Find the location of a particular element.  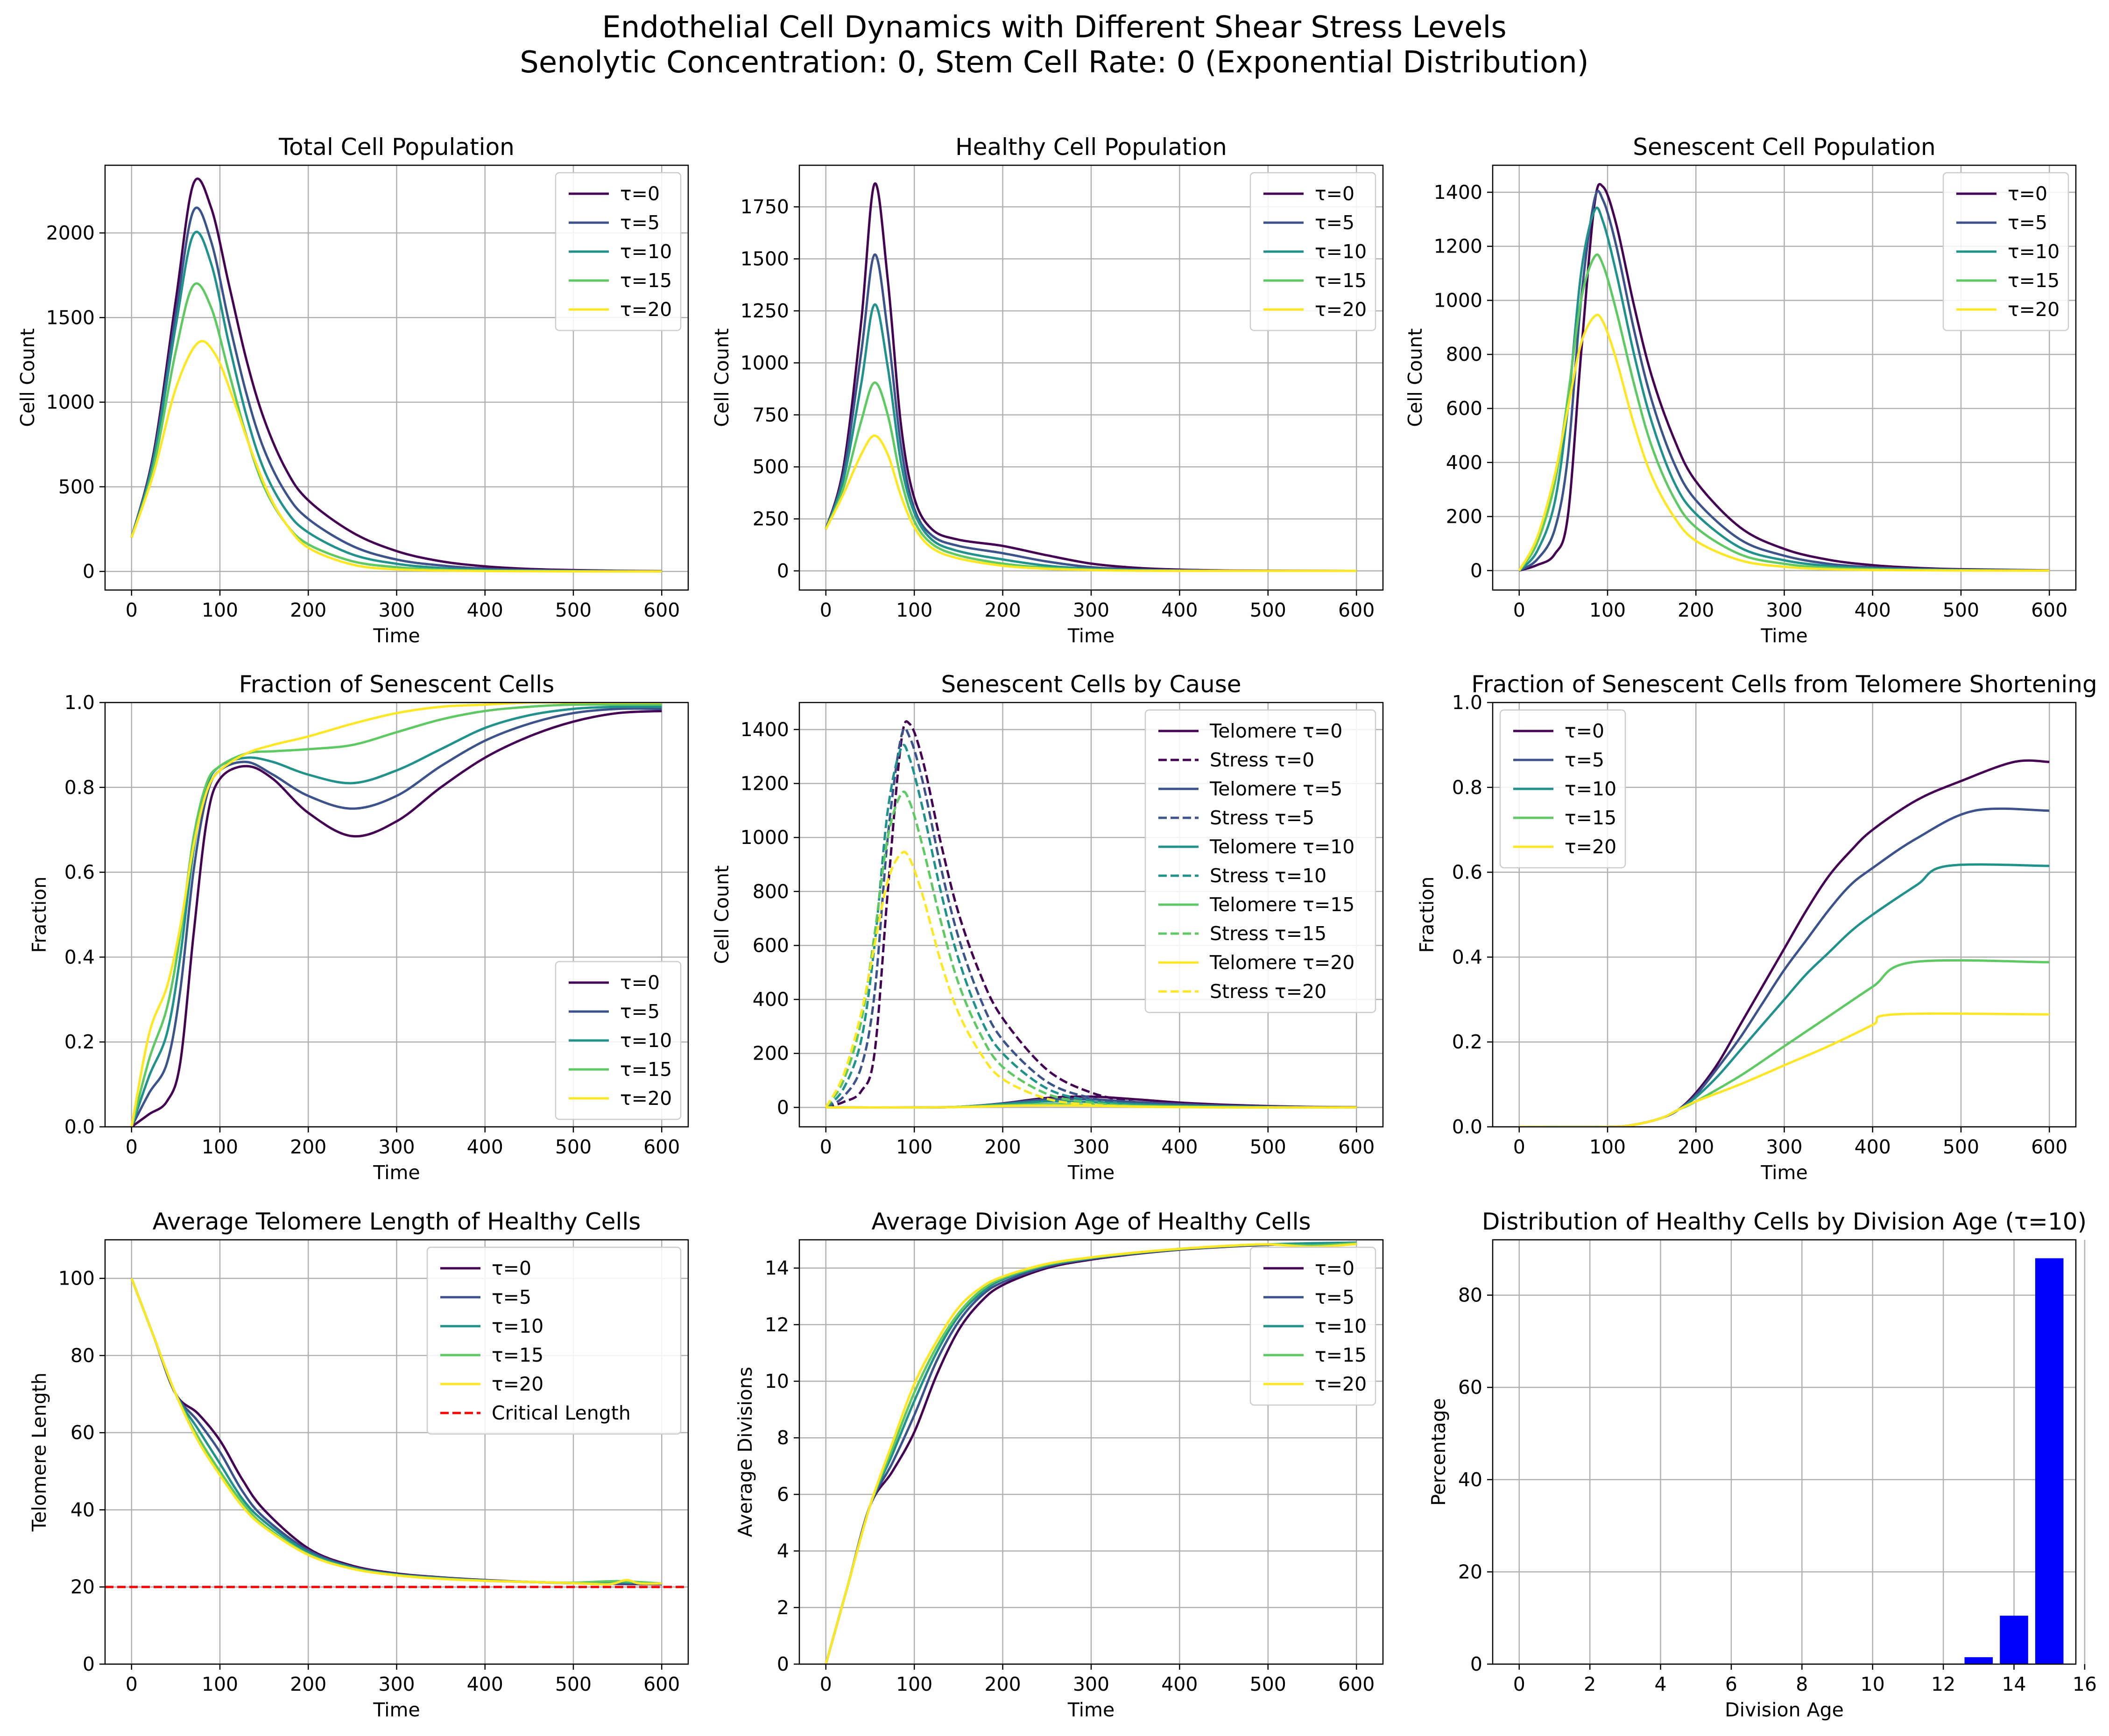

legend-entry: Telomere τ=5 is located at coordinates (1275, 789).